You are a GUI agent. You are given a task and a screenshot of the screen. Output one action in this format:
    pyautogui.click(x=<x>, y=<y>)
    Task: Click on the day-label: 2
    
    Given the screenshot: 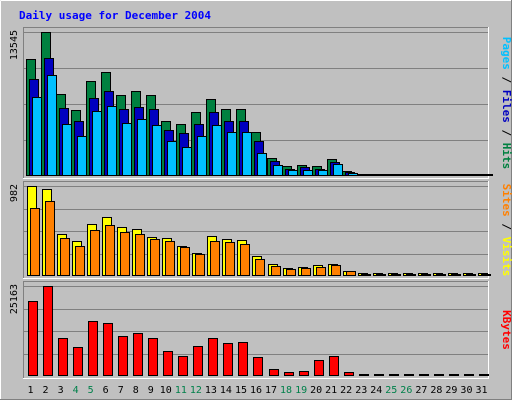 What is the action you would take?
    pyautogui.click(x=46, y=390)
    